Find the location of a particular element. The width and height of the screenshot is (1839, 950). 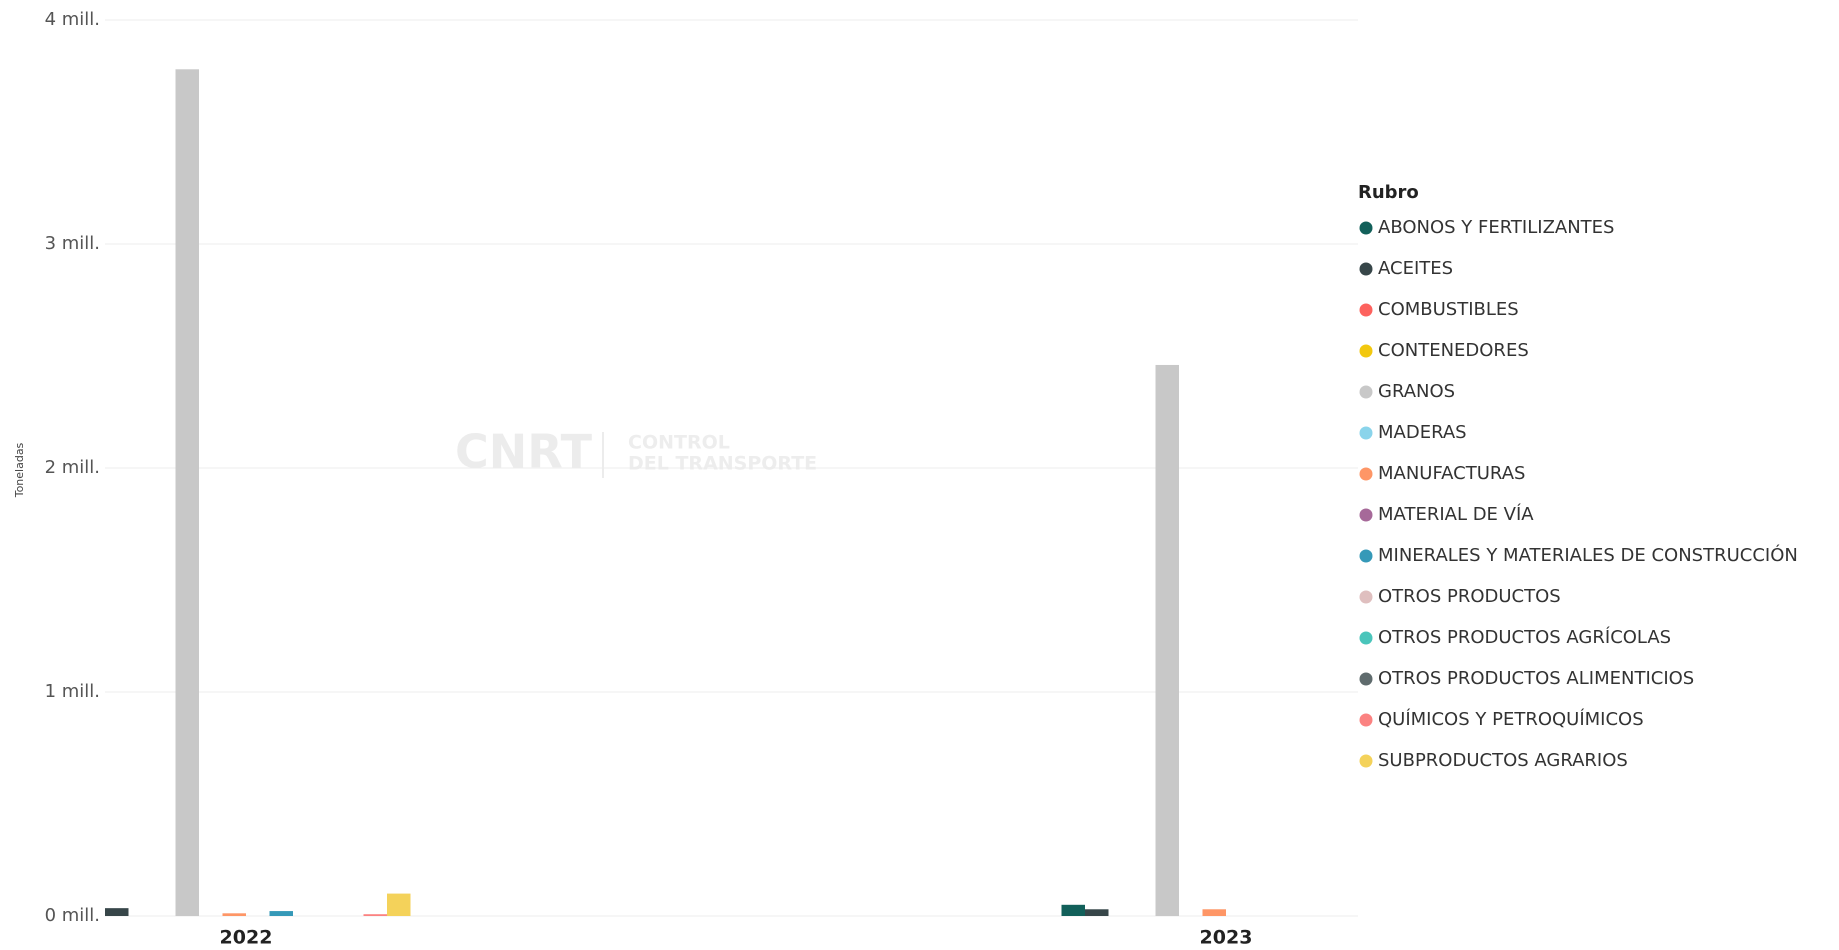

legend-label: OTROS PRODUCTOS is located at coordinates (1469, 596).